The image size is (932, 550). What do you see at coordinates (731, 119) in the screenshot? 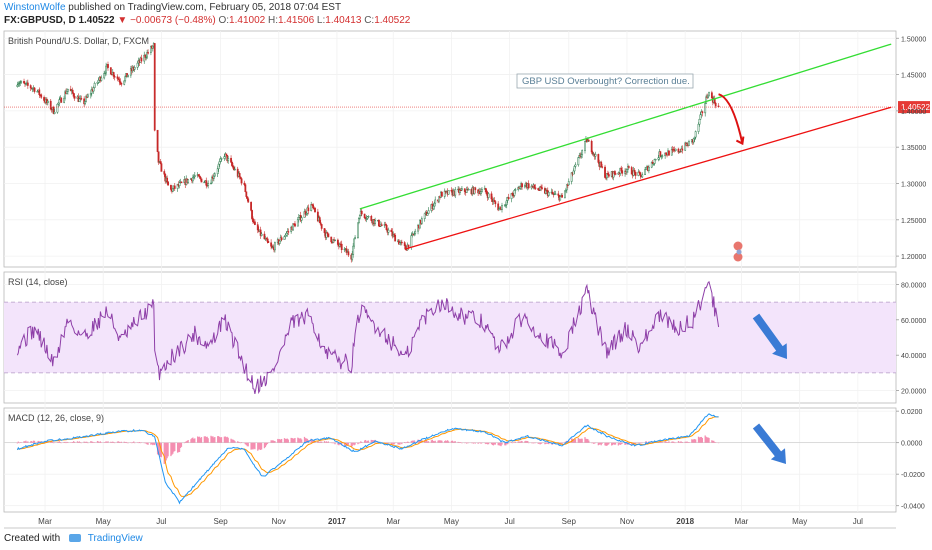
I see `forecast-arrow` at bounding box center [731, 119].